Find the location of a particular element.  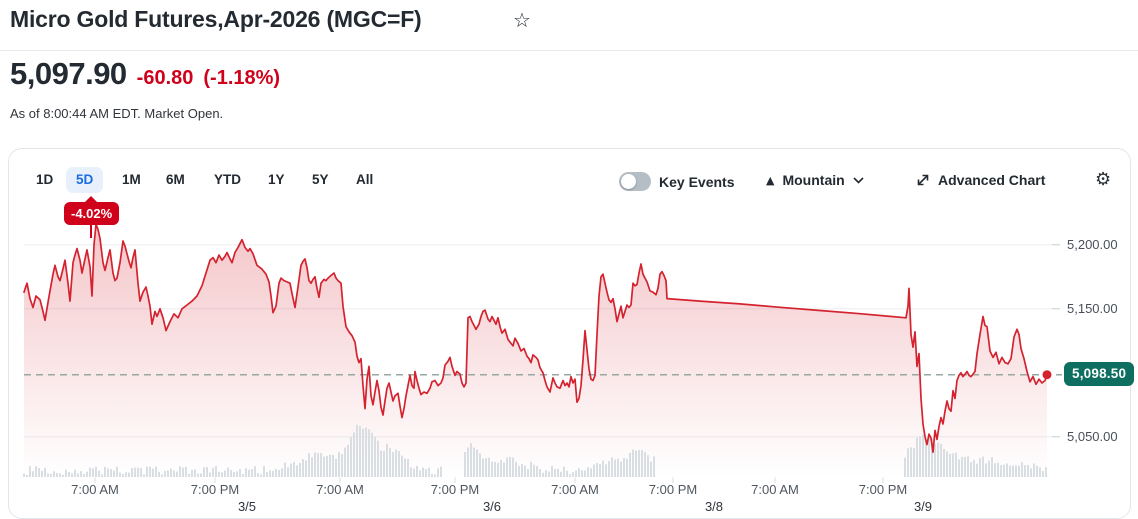

header-divider is located at coordinates (569, 50).